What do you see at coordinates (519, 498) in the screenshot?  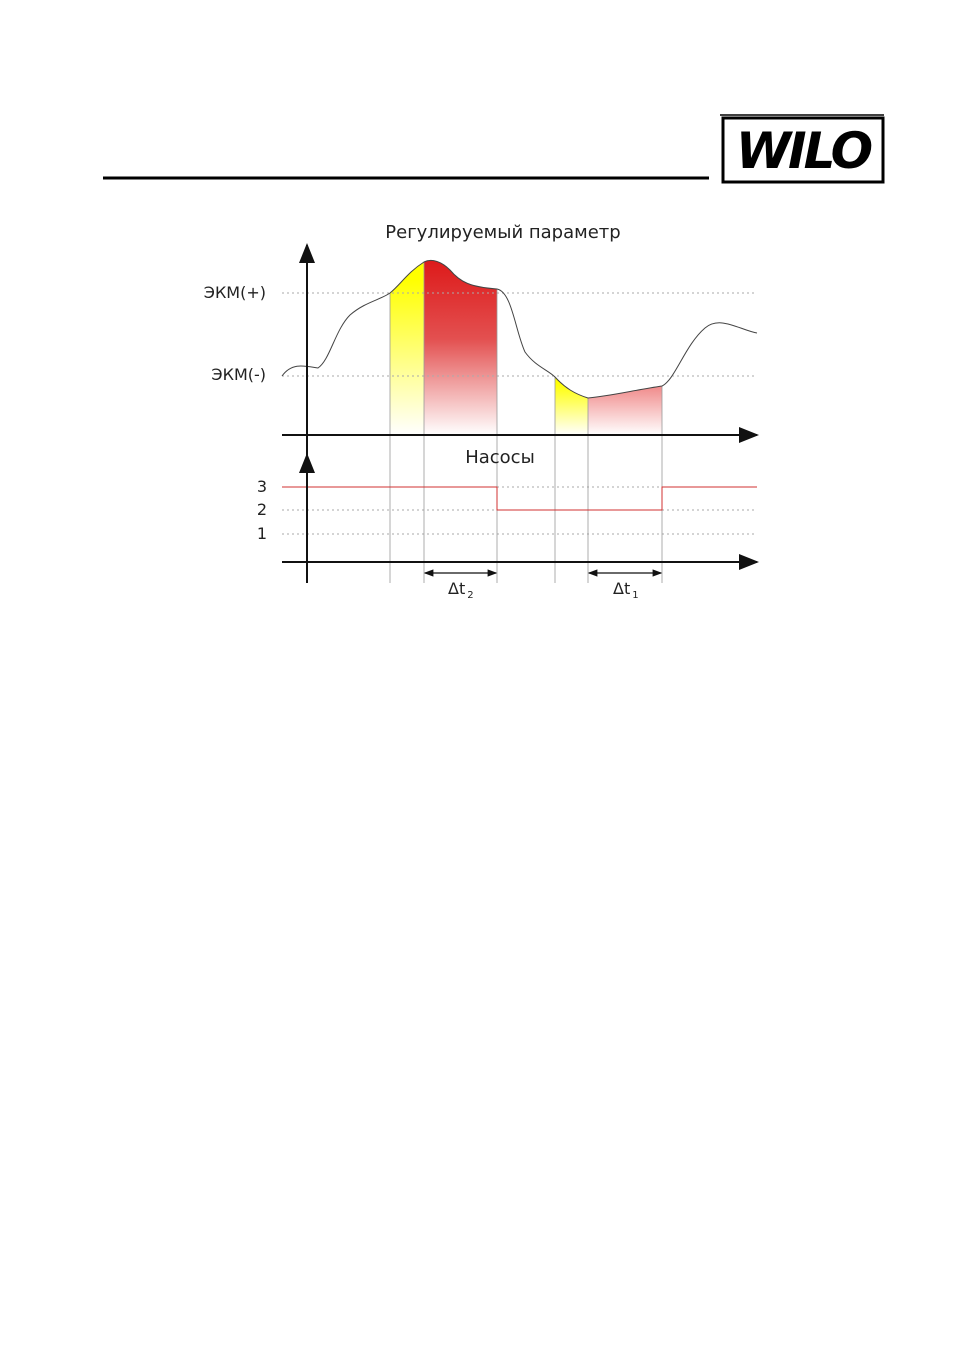 I see `pump-line` at bounding box center [519, 498].